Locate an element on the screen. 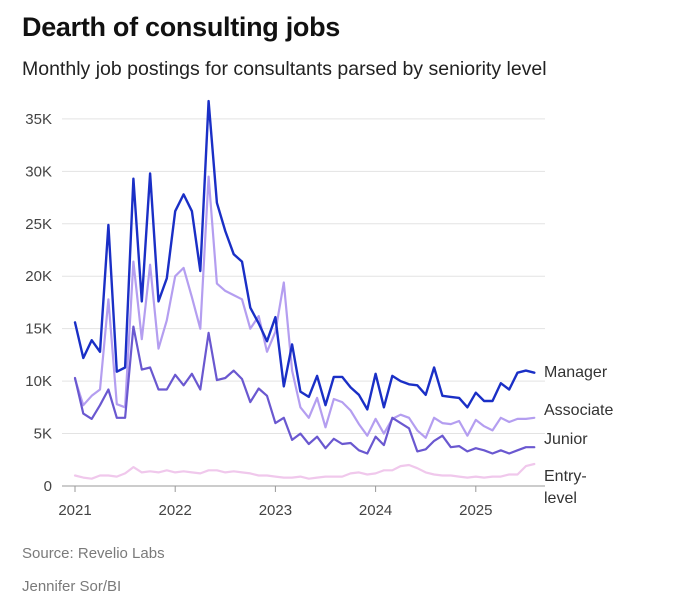 Image resolution: width=677 pixels, height=608 pixels. series-label-associate: Associate is located at coordinates (578, 410).